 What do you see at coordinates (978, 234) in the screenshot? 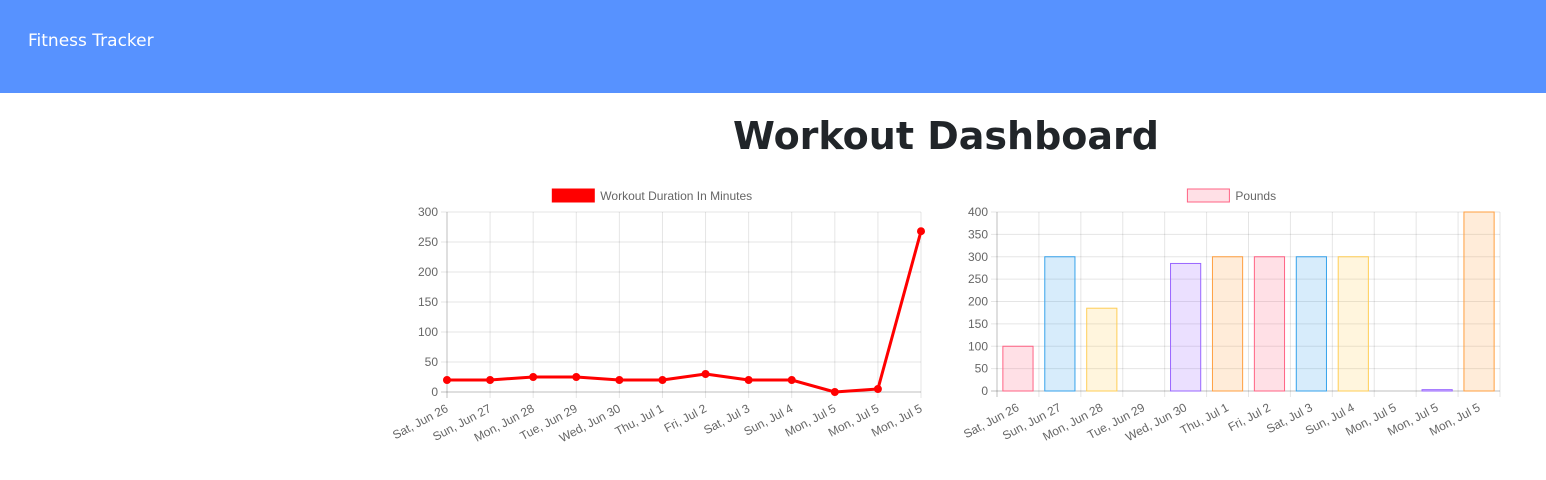
I see `y-tick-label: 350` at bounding box center [978, 234].